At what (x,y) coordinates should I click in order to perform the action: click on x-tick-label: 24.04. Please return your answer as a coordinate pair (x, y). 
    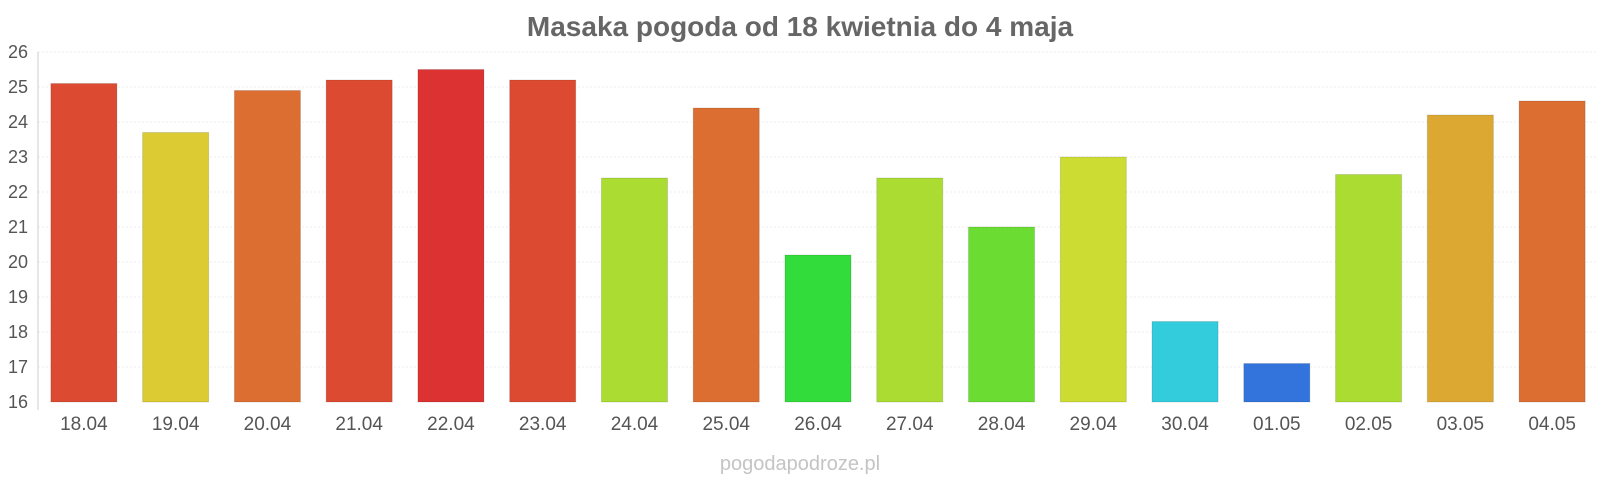
    Looking at the image, I should click on (635, 424).